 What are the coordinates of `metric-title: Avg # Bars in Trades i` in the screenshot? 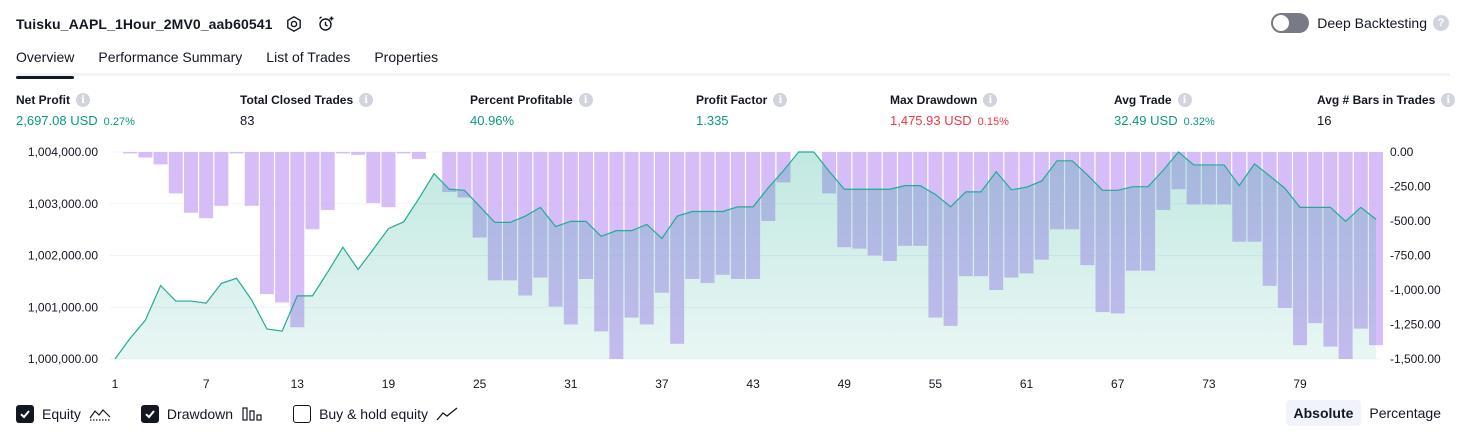 It's located at (1386, 100).